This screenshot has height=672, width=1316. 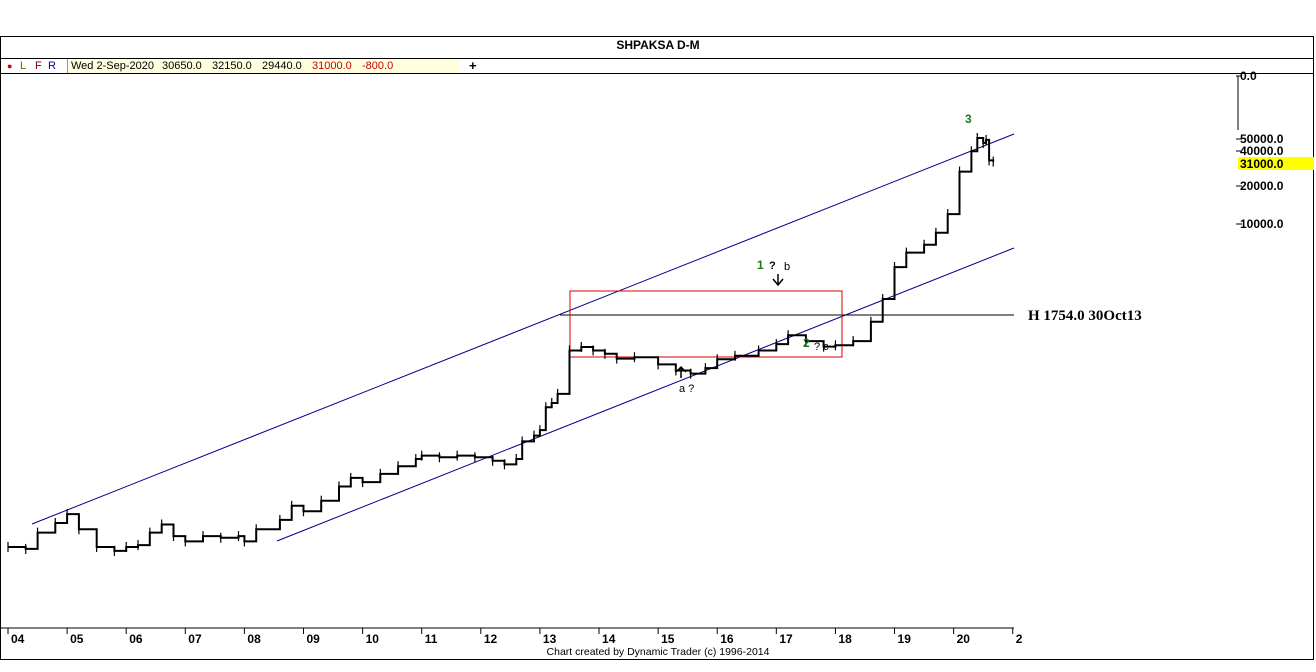 I want to click on x-tick-label: 05, so click(x=77, y=639).